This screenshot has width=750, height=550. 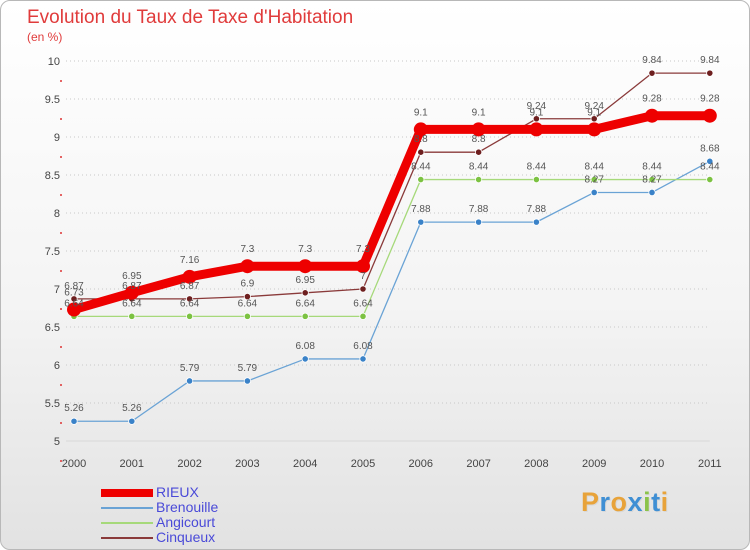 What do you see at coordinates (127, 523) in the screenshot?
I see `legend-swatch-angicourt` at bounding box center [127, 523].